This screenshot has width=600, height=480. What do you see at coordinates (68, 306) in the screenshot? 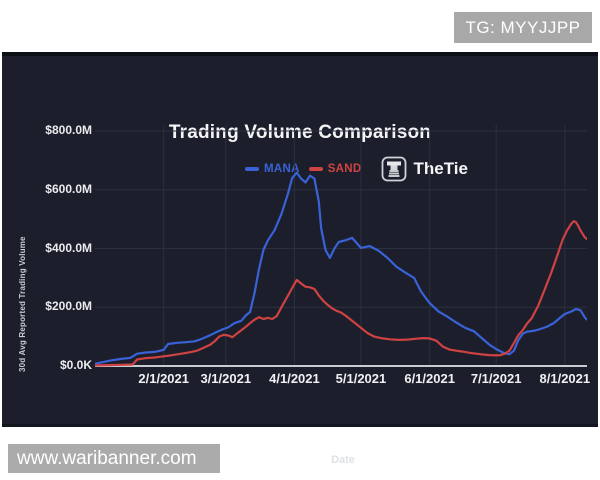
I see `y-tick-label: $200.0M` at bounding box center [68, 306].